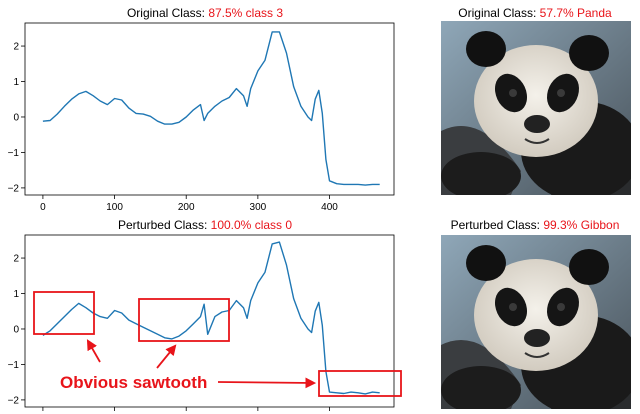 This screenshot has height=414, width=640. What do you see at coordinates (133, 382) in the screenshot?
I see `sawtooth-annotation-label: Obvious sawtooth` at bounding box center [133, 382].